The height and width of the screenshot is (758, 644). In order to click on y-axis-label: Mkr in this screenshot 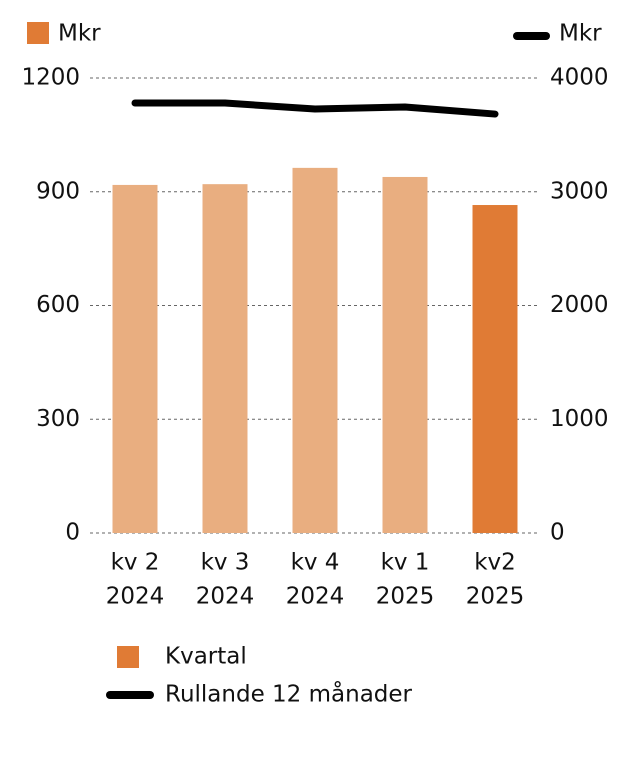, I will do `click(79, 34)`.